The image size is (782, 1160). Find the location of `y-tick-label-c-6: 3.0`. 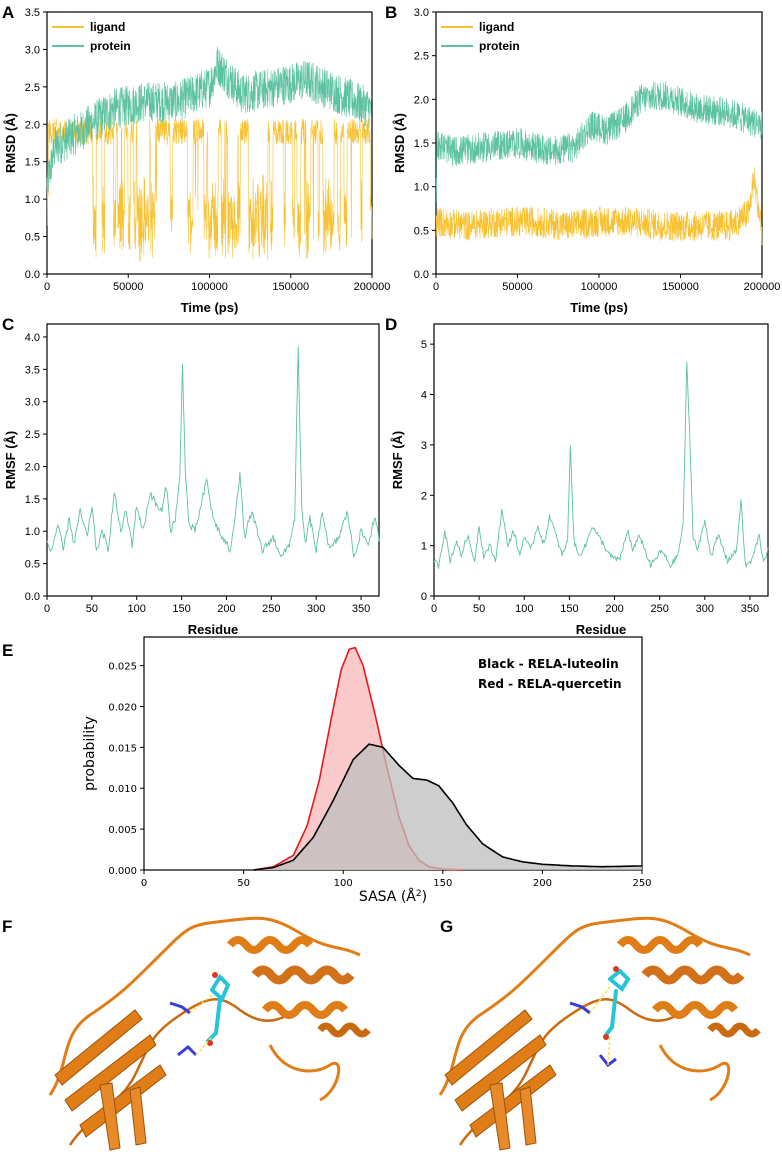

y-tick-label-c-6: 3.0 is located at coordinates (32, 403).